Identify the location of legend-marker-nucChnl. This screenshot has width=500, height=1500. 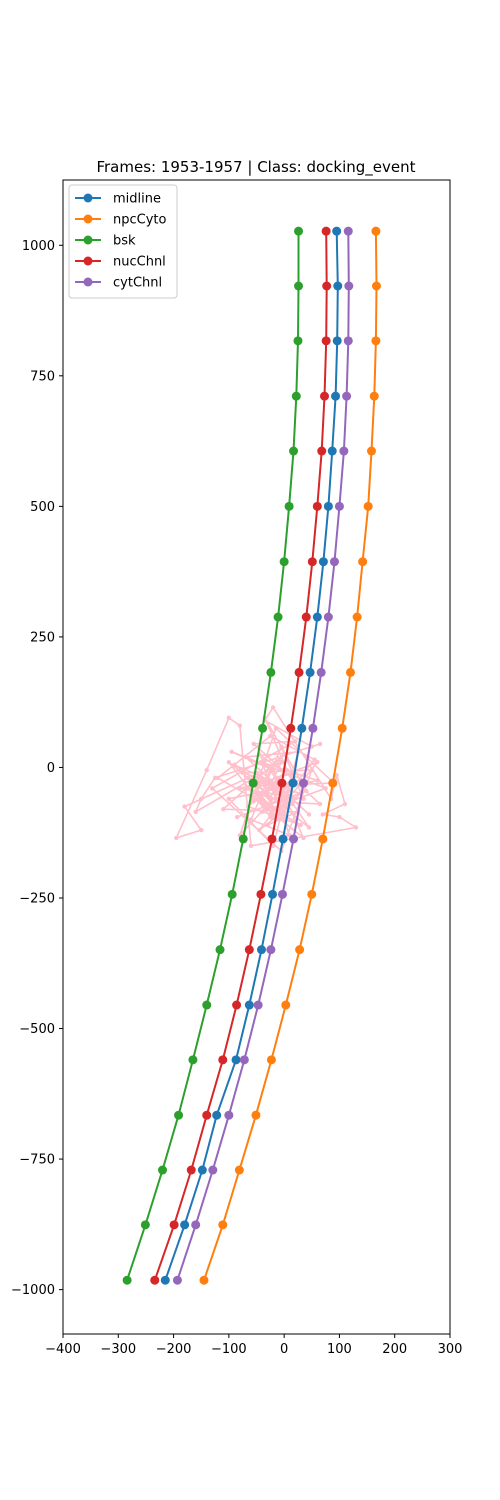
(88, 261).